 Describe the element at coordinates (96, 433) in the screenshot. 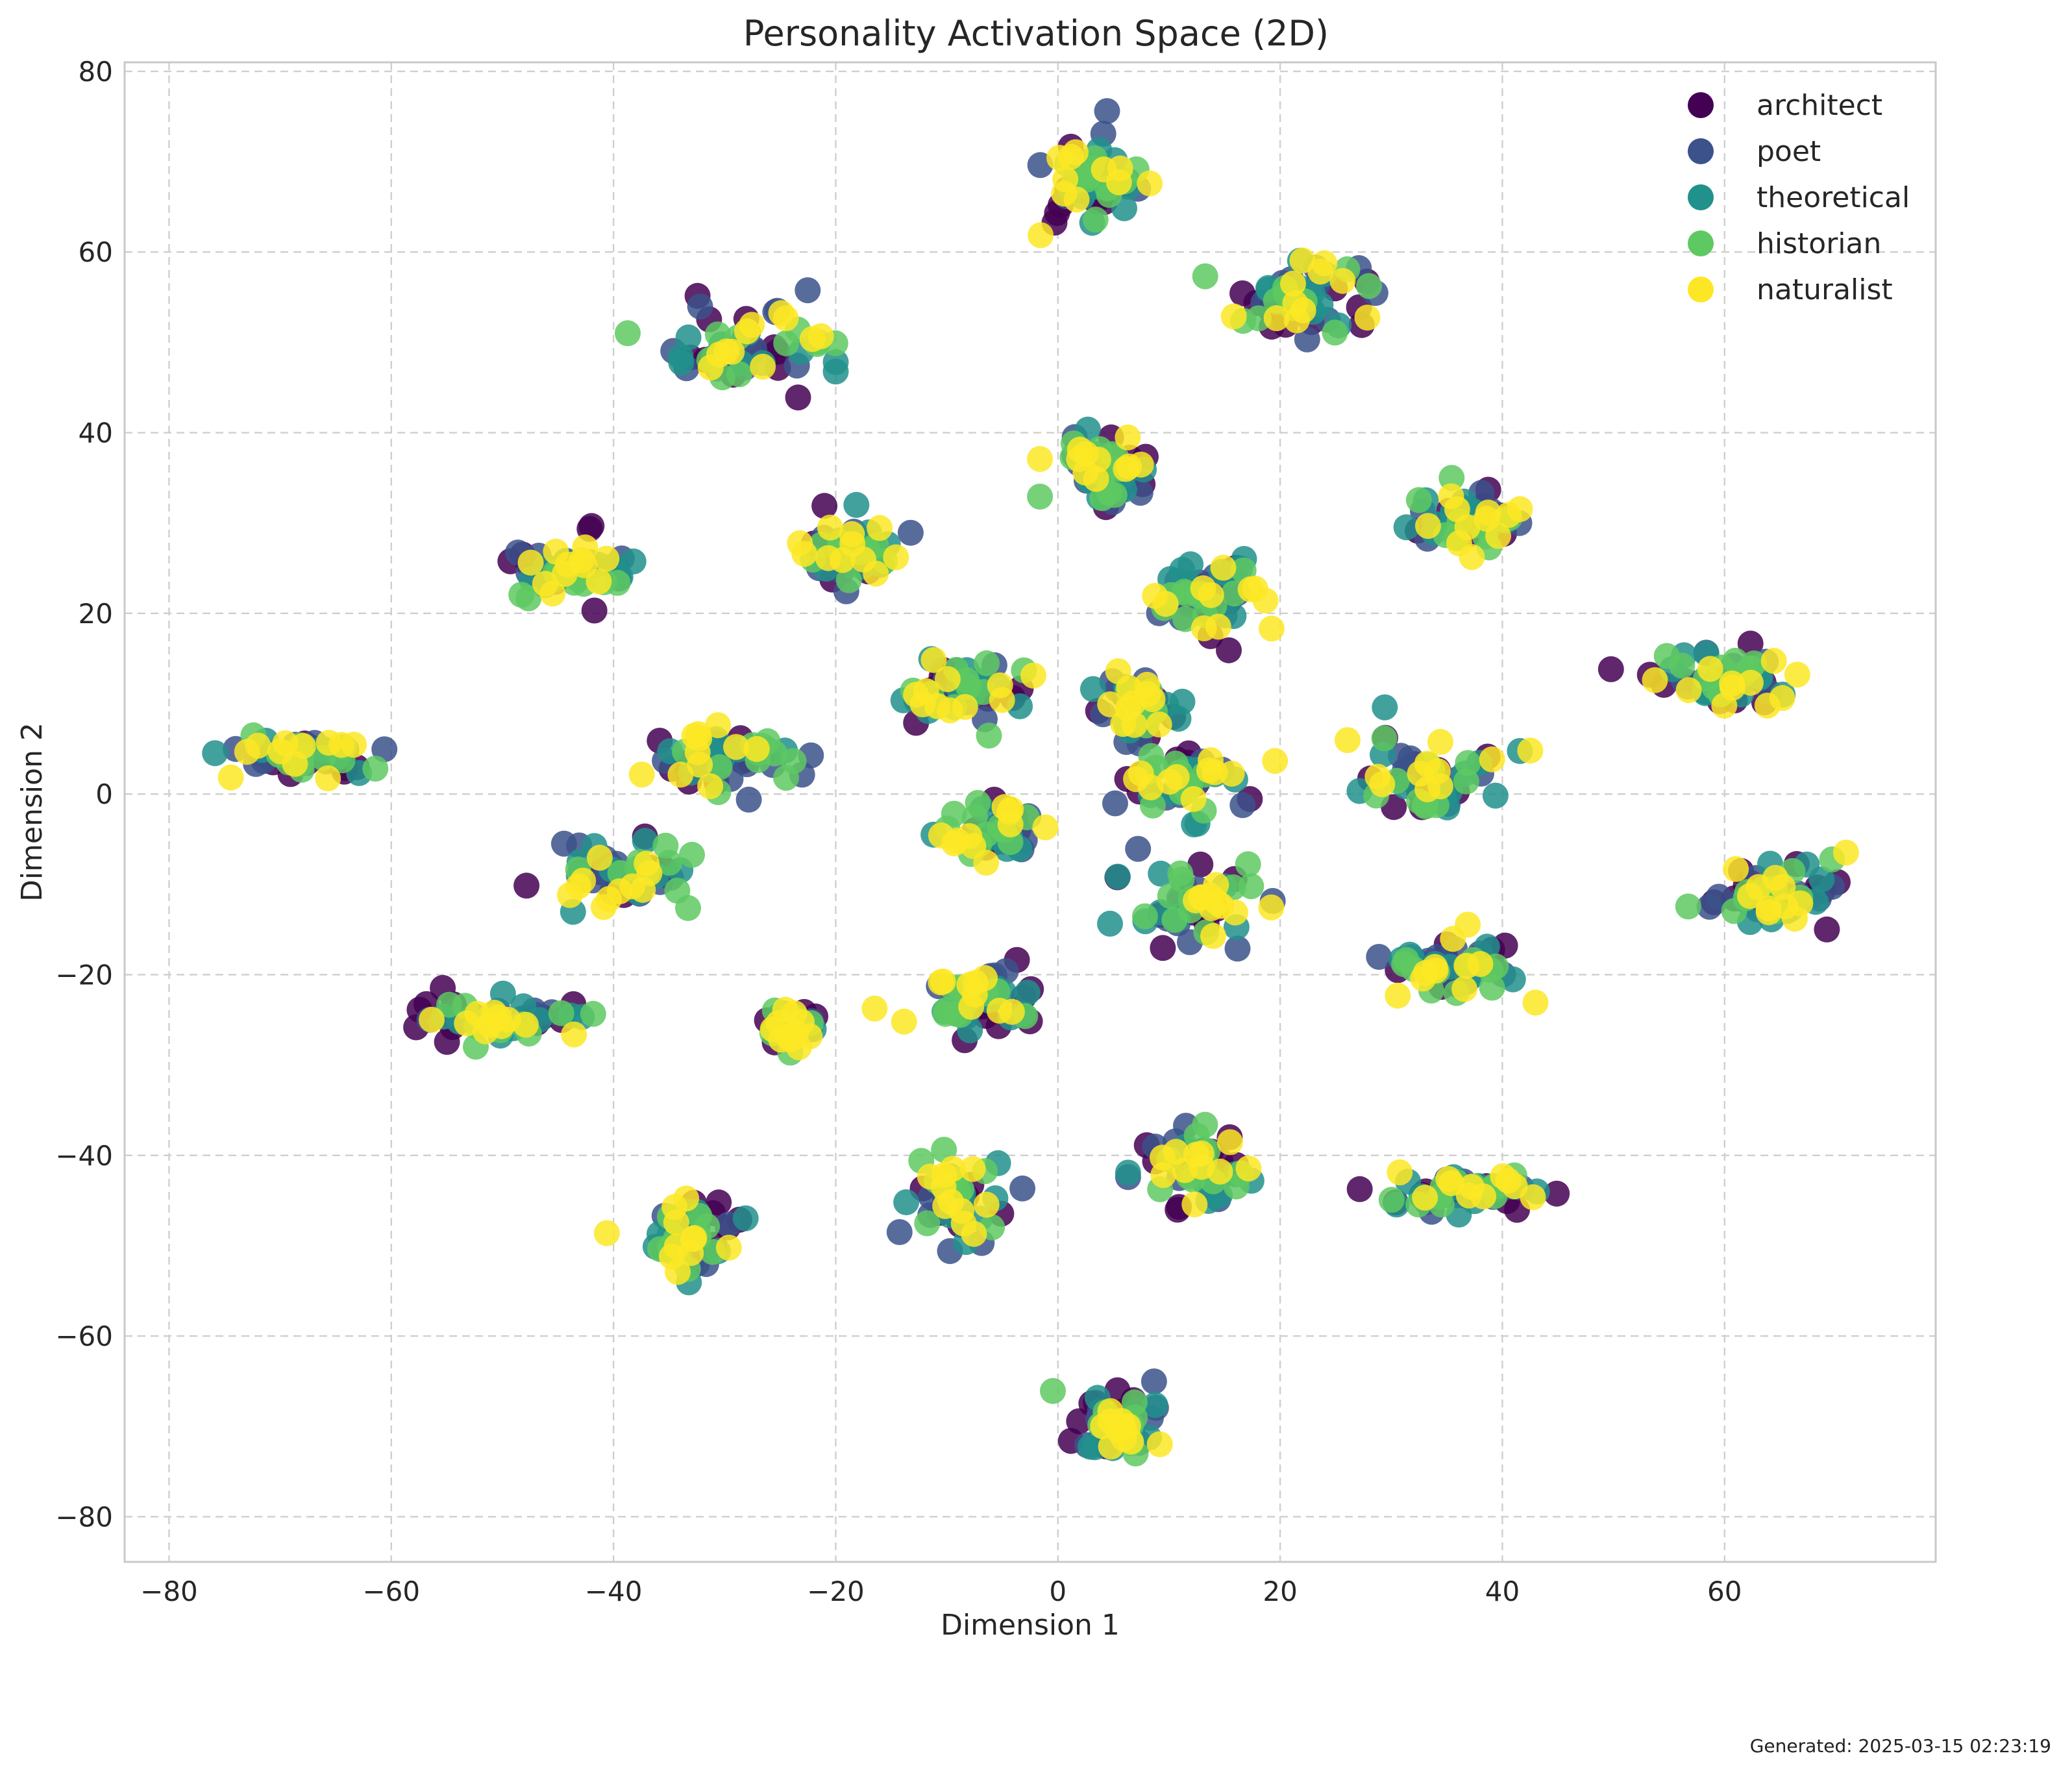

I see `y-tick-label: 40` at that location.